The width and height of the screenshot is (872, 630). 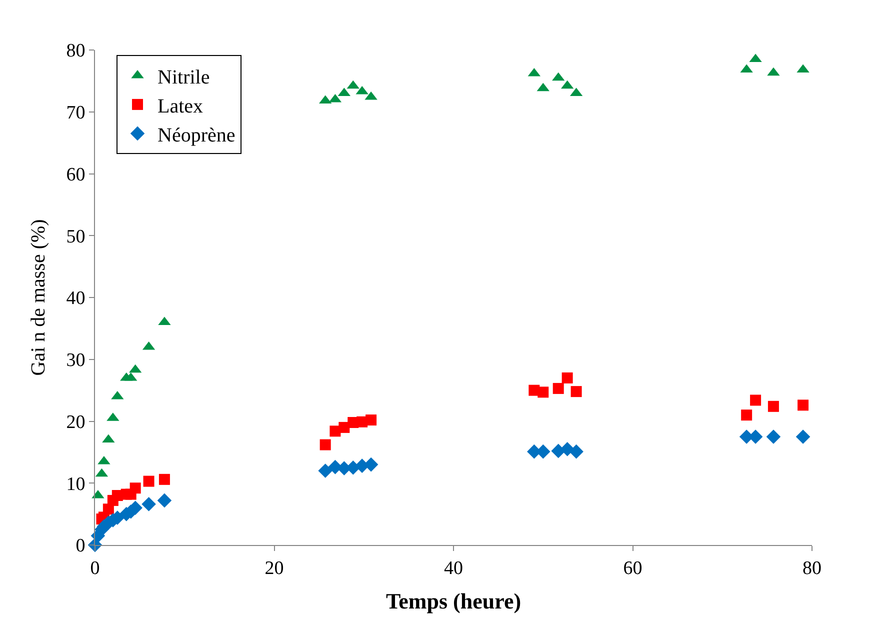 I want to click on x-tick-label: 40, so click(x=453, y=568).